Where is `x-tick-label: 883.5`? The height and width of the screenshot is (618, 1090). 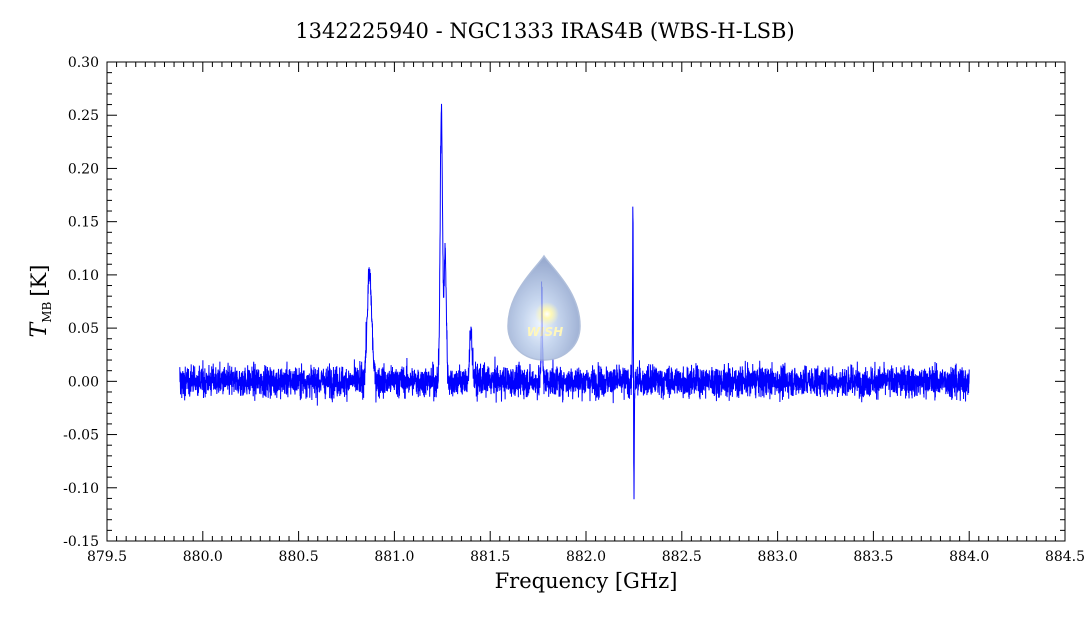
x-tick-label: 883.5 is located at coordinates (873, 557).